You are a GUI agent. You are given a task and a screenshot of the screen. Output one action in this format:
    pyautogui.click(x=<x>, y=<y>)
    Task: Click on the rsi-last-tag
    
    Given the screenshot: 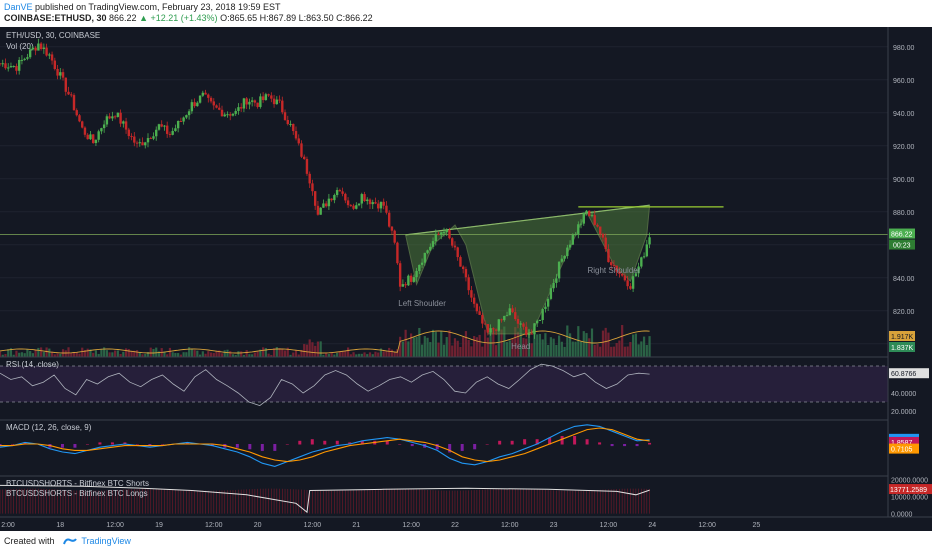 What is the action you would take?
    pyautogui.click(x=909, y=373)
    